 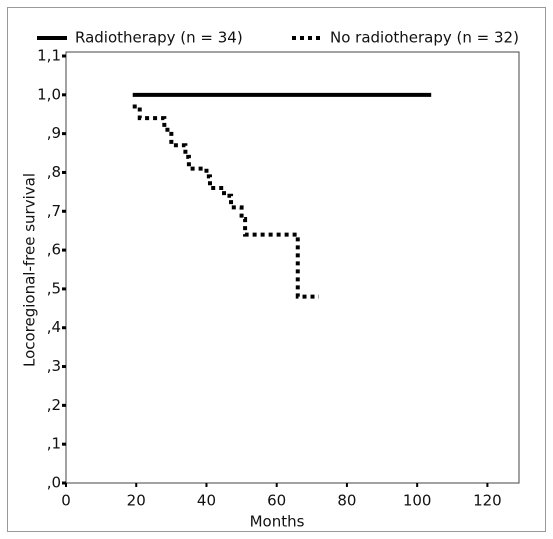 I want to click on x-tick-label: 0, so click(x=66, y=501).